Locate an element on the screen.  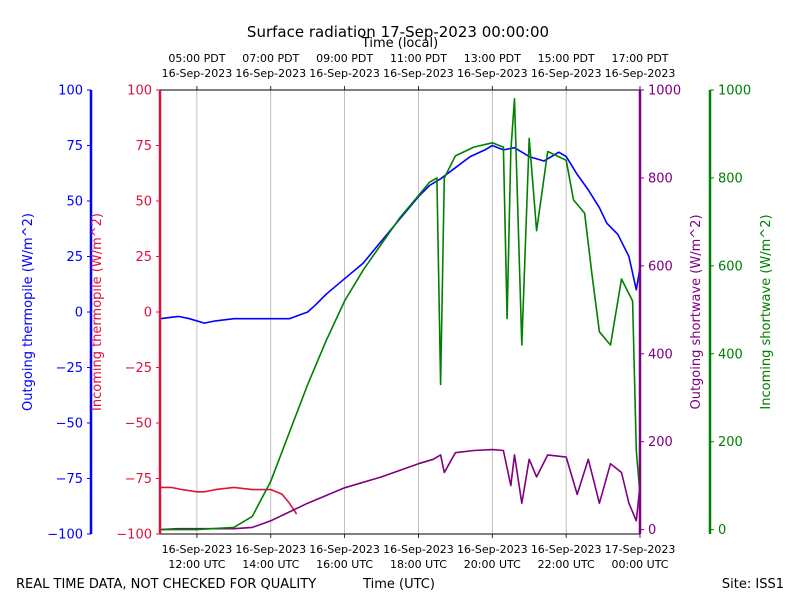
top-tick-local: 17:00 PDT is located at coordinates (639, 58).